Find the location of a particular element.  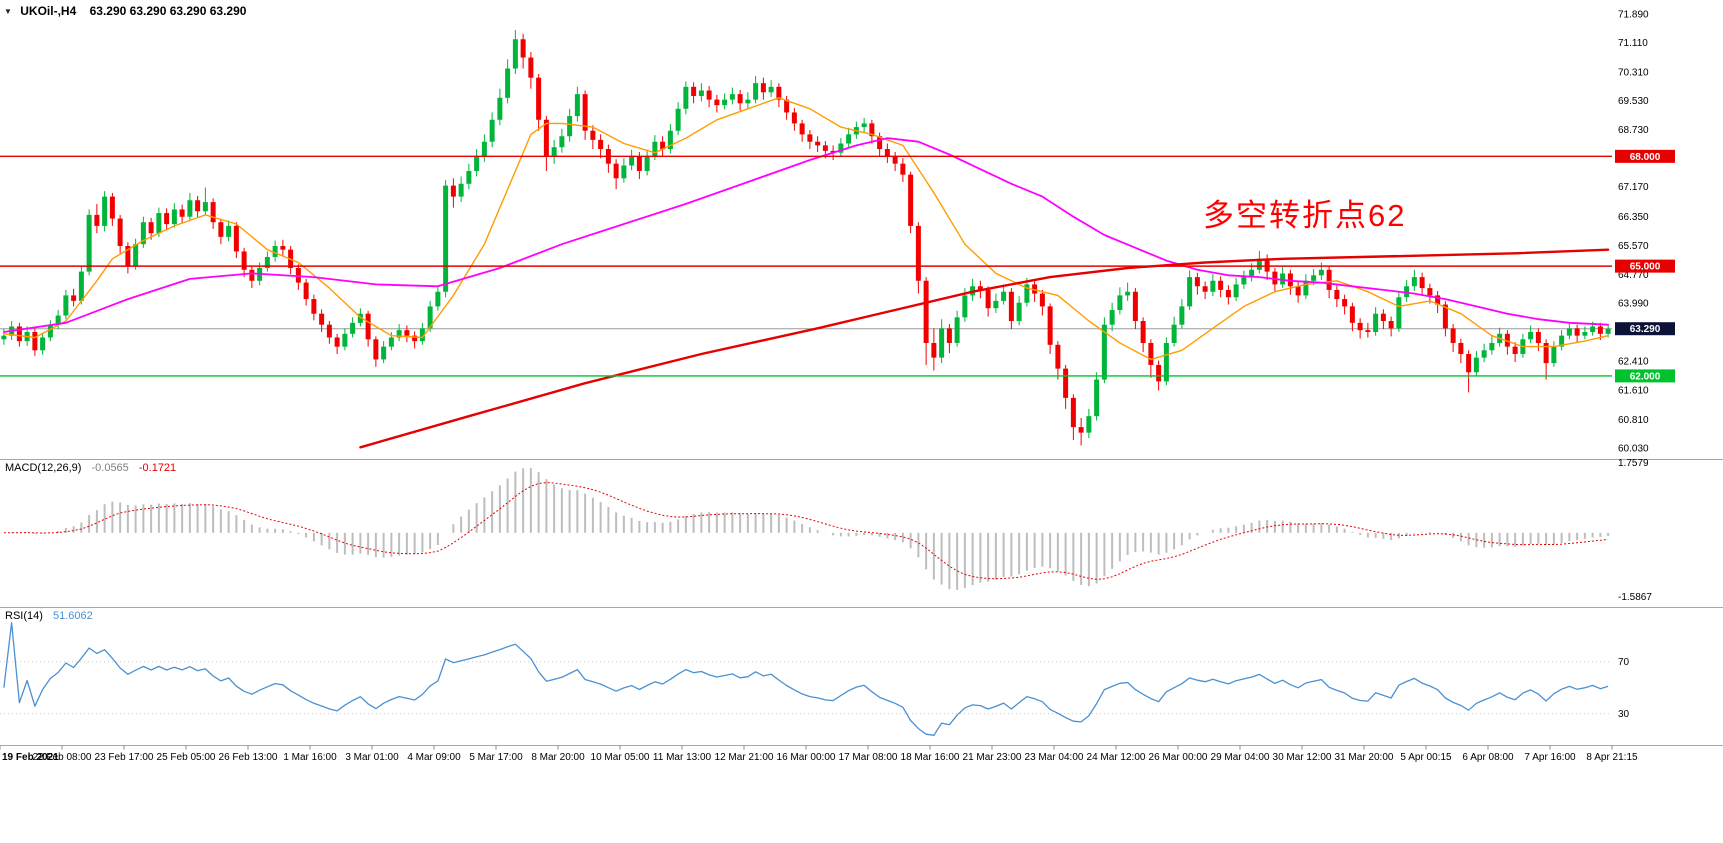

price-tick-label: 66.350 is located at coordinates (1633, 217).